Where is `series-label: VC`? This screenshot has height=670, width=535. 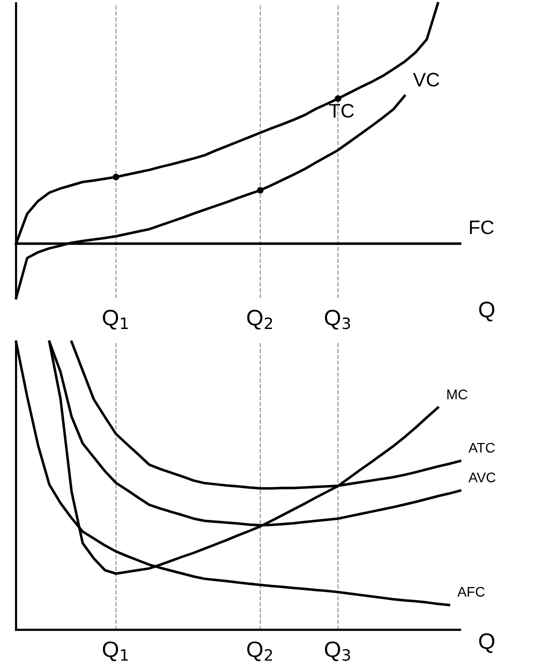 series-label: VC is located at coordinates (426, 79).